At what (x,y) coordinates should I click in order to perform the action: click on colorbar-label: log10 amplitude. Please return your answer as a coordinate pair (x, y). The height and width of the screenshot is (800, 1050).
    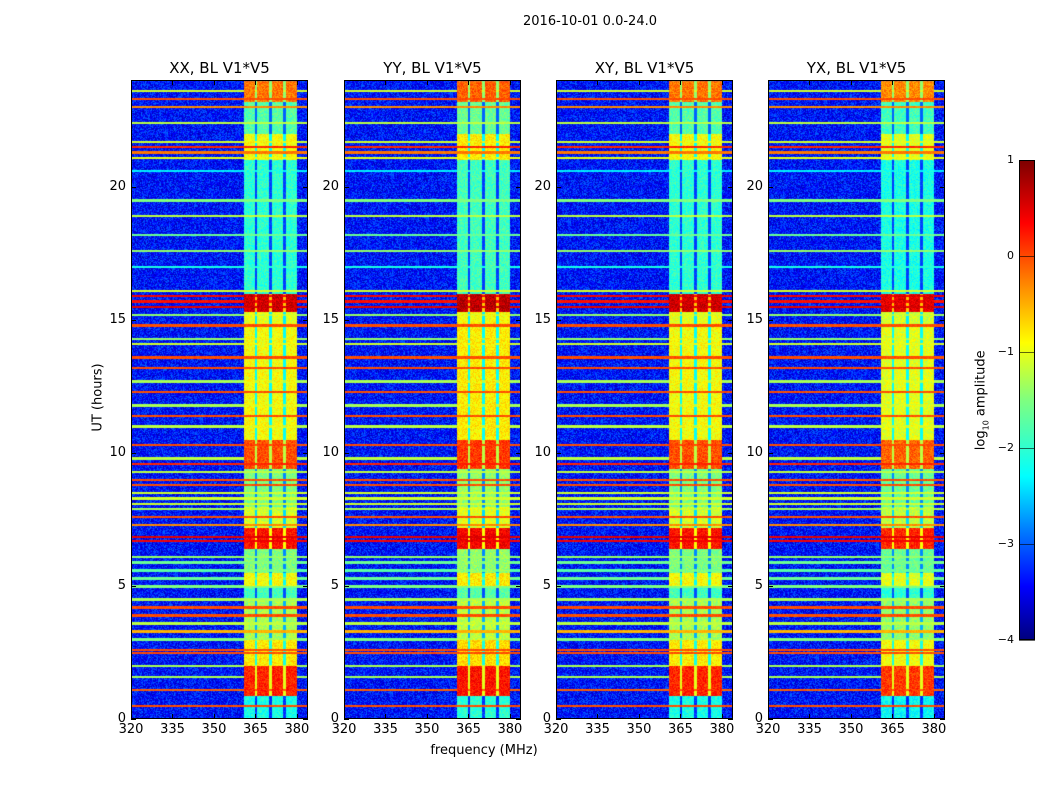
    Looking at the image, I should click on (982, 400).